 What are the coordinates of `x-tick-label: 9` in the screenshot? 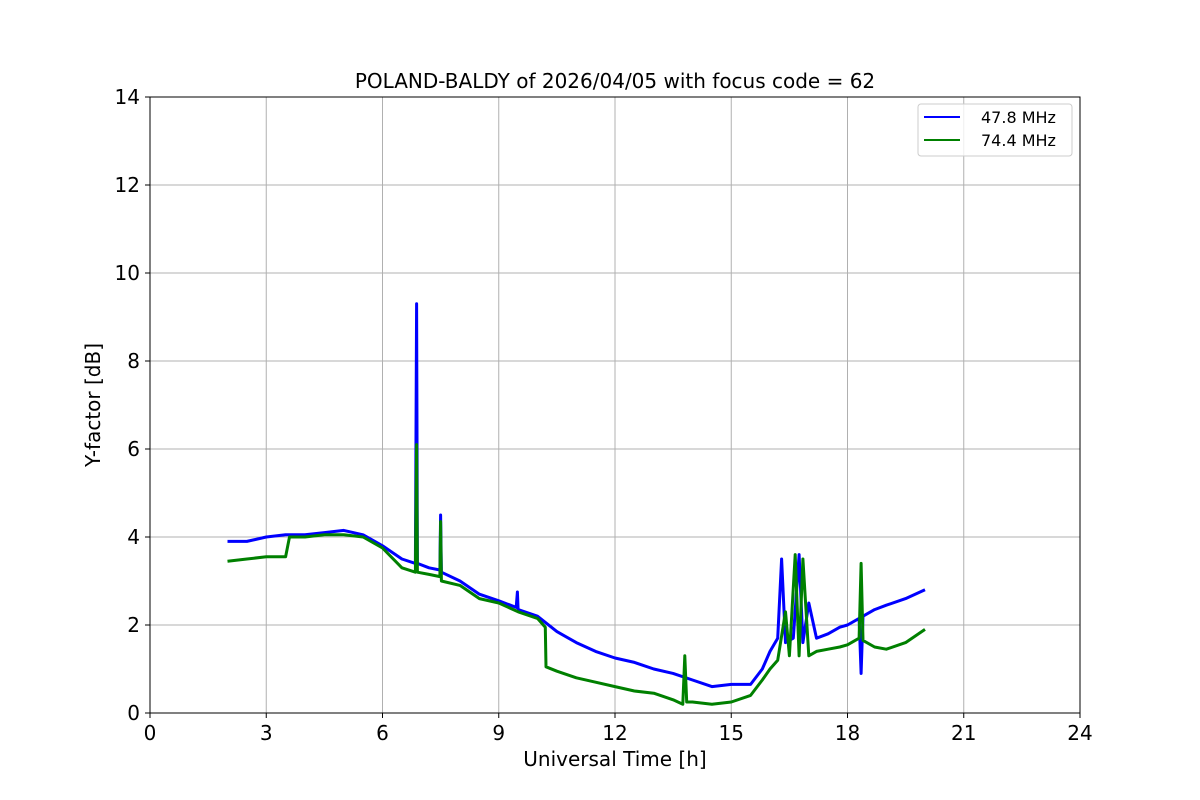 It's located at (498, 733).